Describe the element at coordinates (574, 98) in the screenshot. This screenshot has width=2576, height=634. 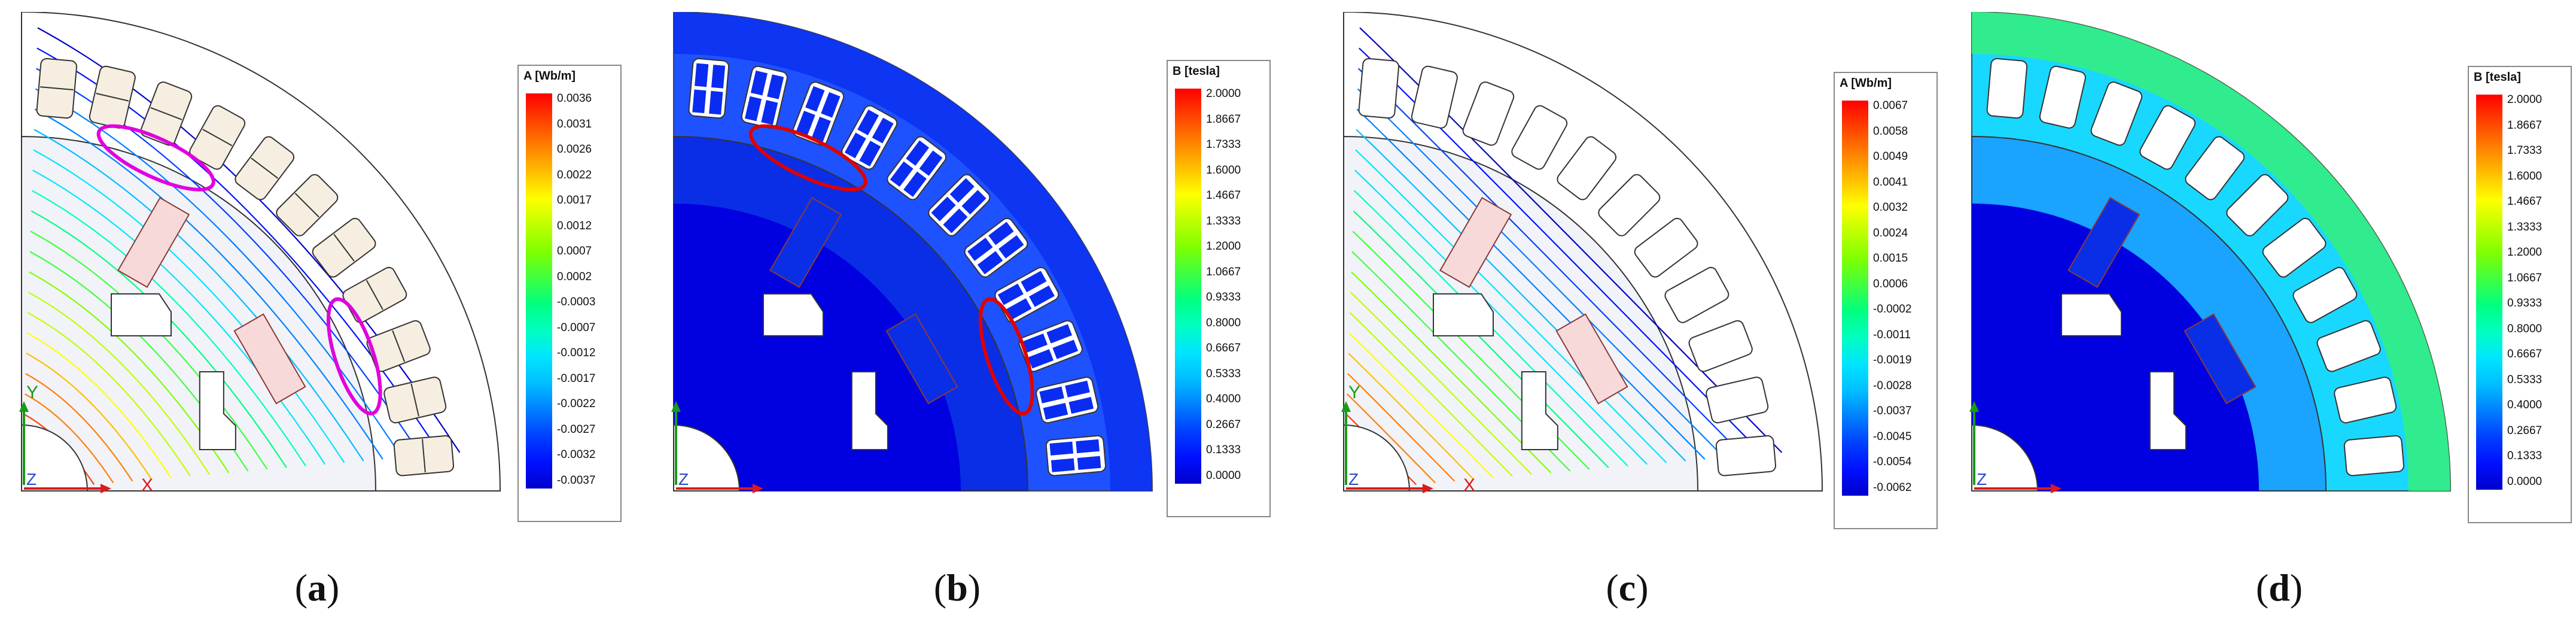
I see `legend-tick: 0.0036` at that location.